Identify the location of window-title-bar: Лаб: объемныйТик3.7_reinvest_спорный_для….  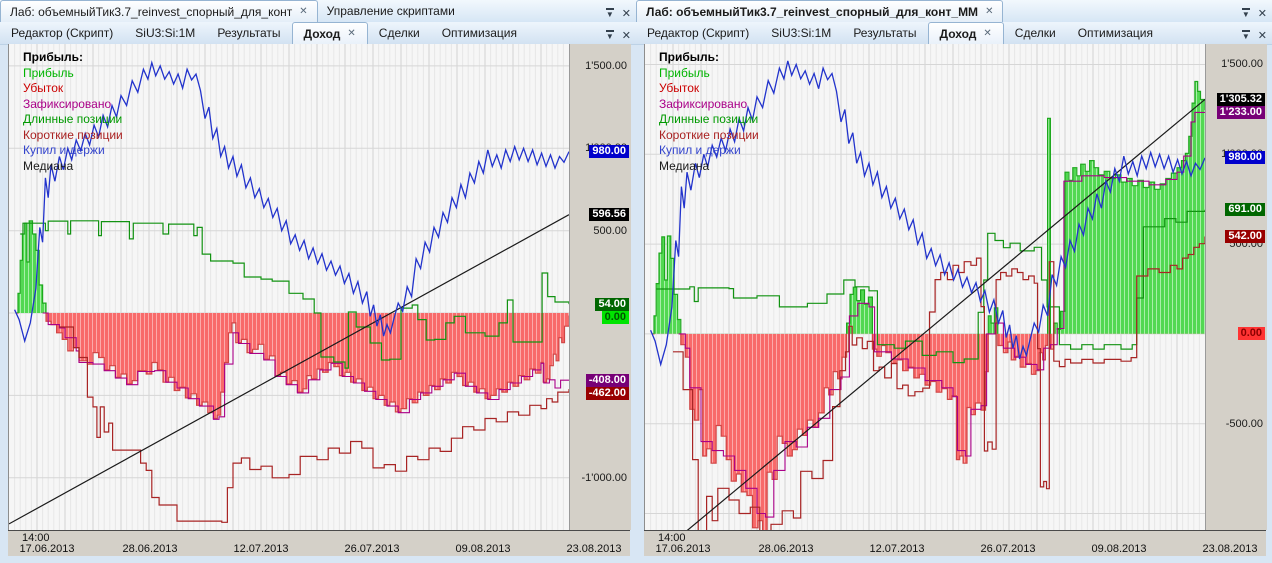
(954, 11).